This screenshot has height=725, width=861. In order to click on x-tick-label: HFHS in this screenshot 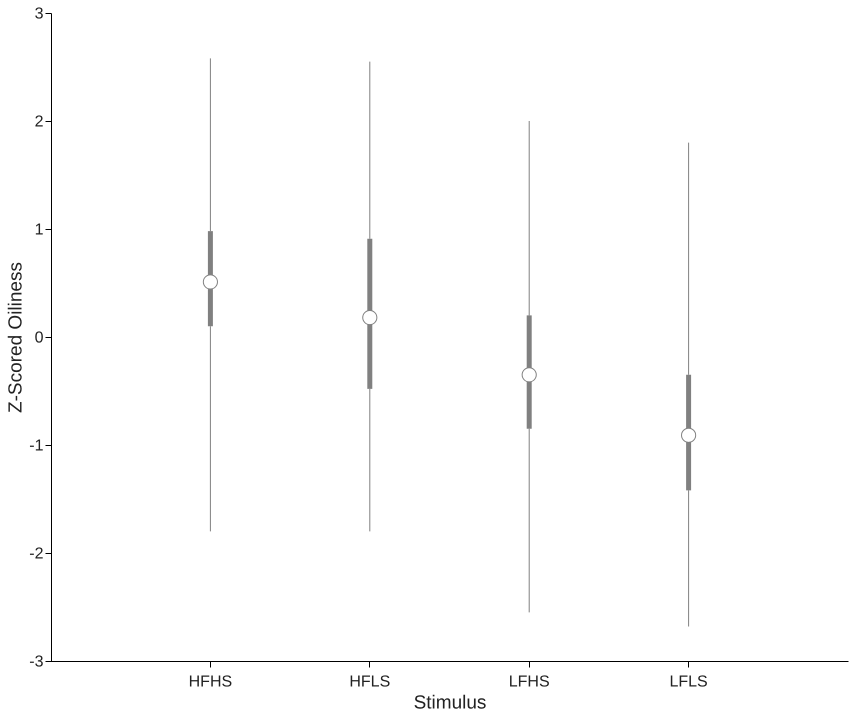, I will do `click(210, 682)`.